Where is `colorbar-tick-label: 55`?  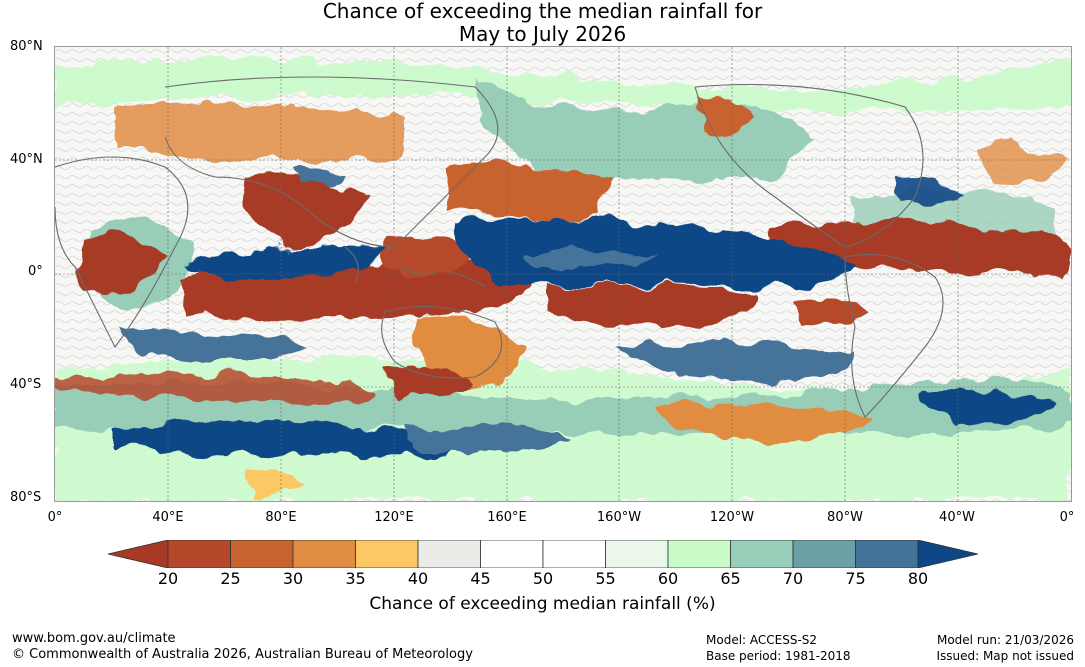 colorbar-tick-label: 55 is located at coordinates (605, 578).